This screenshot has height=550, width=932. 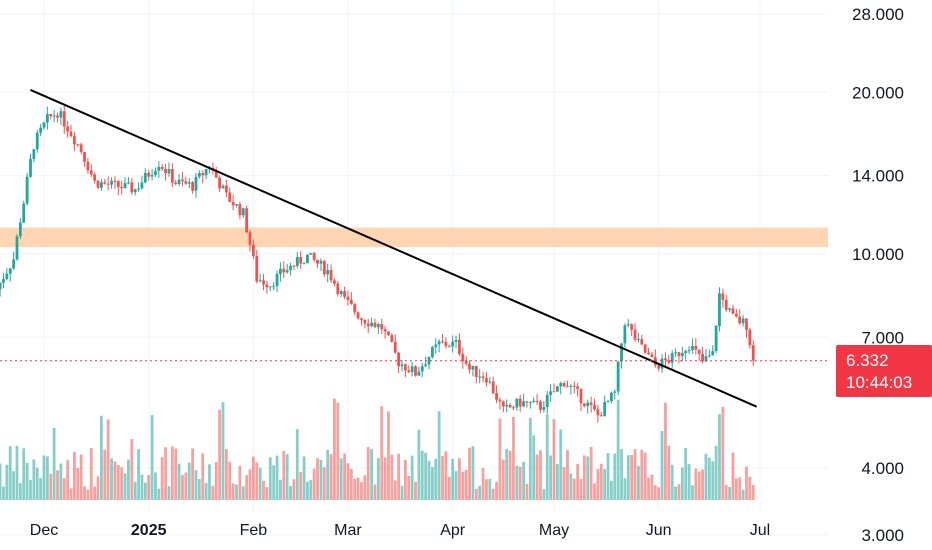 What do you see at coordinates (884, 370) in the screenshot?
I see `last-price-badge: 6.332 10:44:03` at bounding box center [884, 370].